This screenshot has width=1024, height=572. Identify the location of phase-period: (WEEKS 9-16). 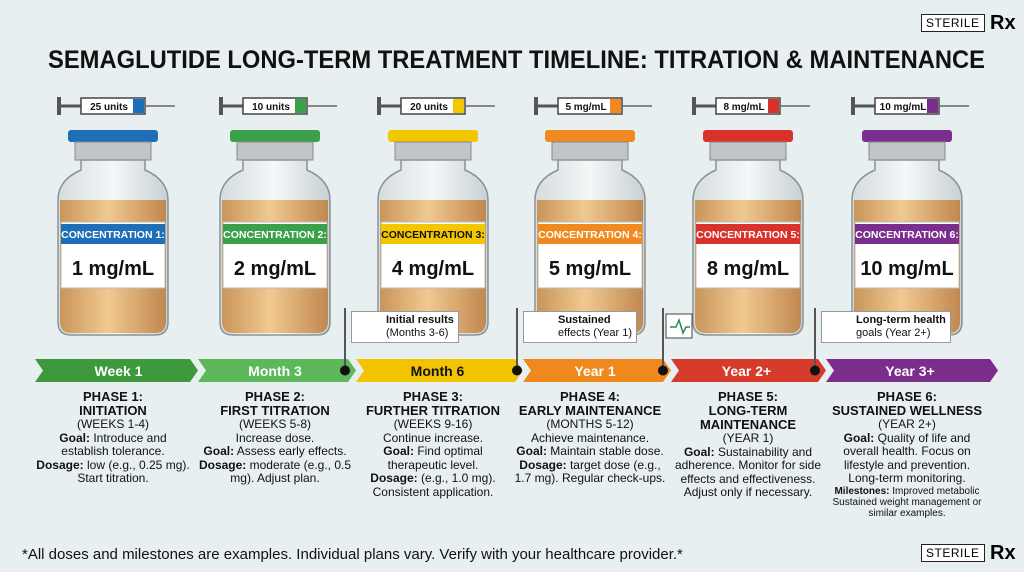
(433, 424).